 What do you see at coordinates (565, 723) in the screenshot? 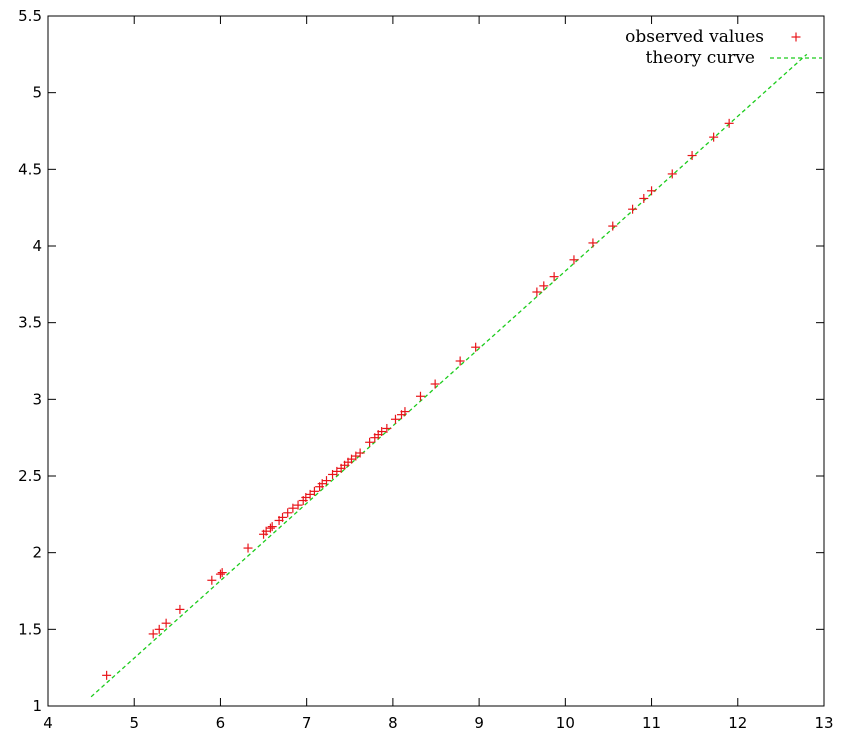
I see `x-tick-label: 10` at bounding box center [565, 723].